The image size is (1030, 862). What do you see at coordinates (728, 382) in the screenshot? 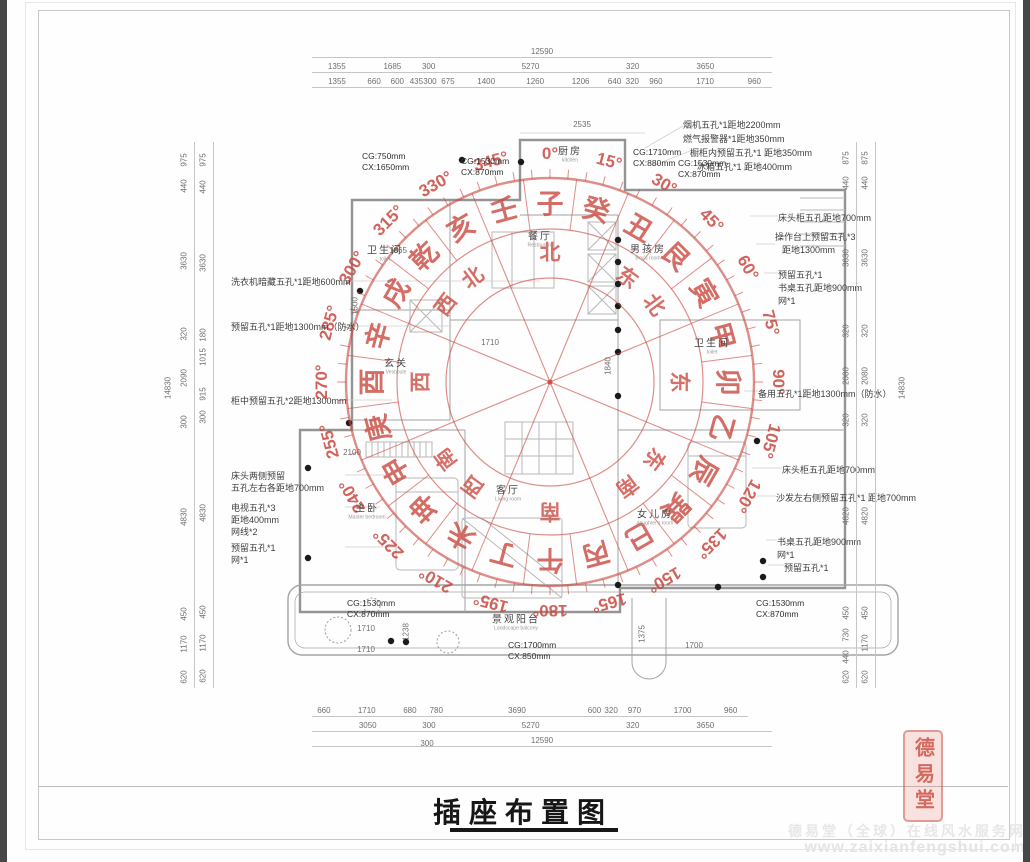
I see `compass-mountain-char: 卯` at bounding box center [728, 382].